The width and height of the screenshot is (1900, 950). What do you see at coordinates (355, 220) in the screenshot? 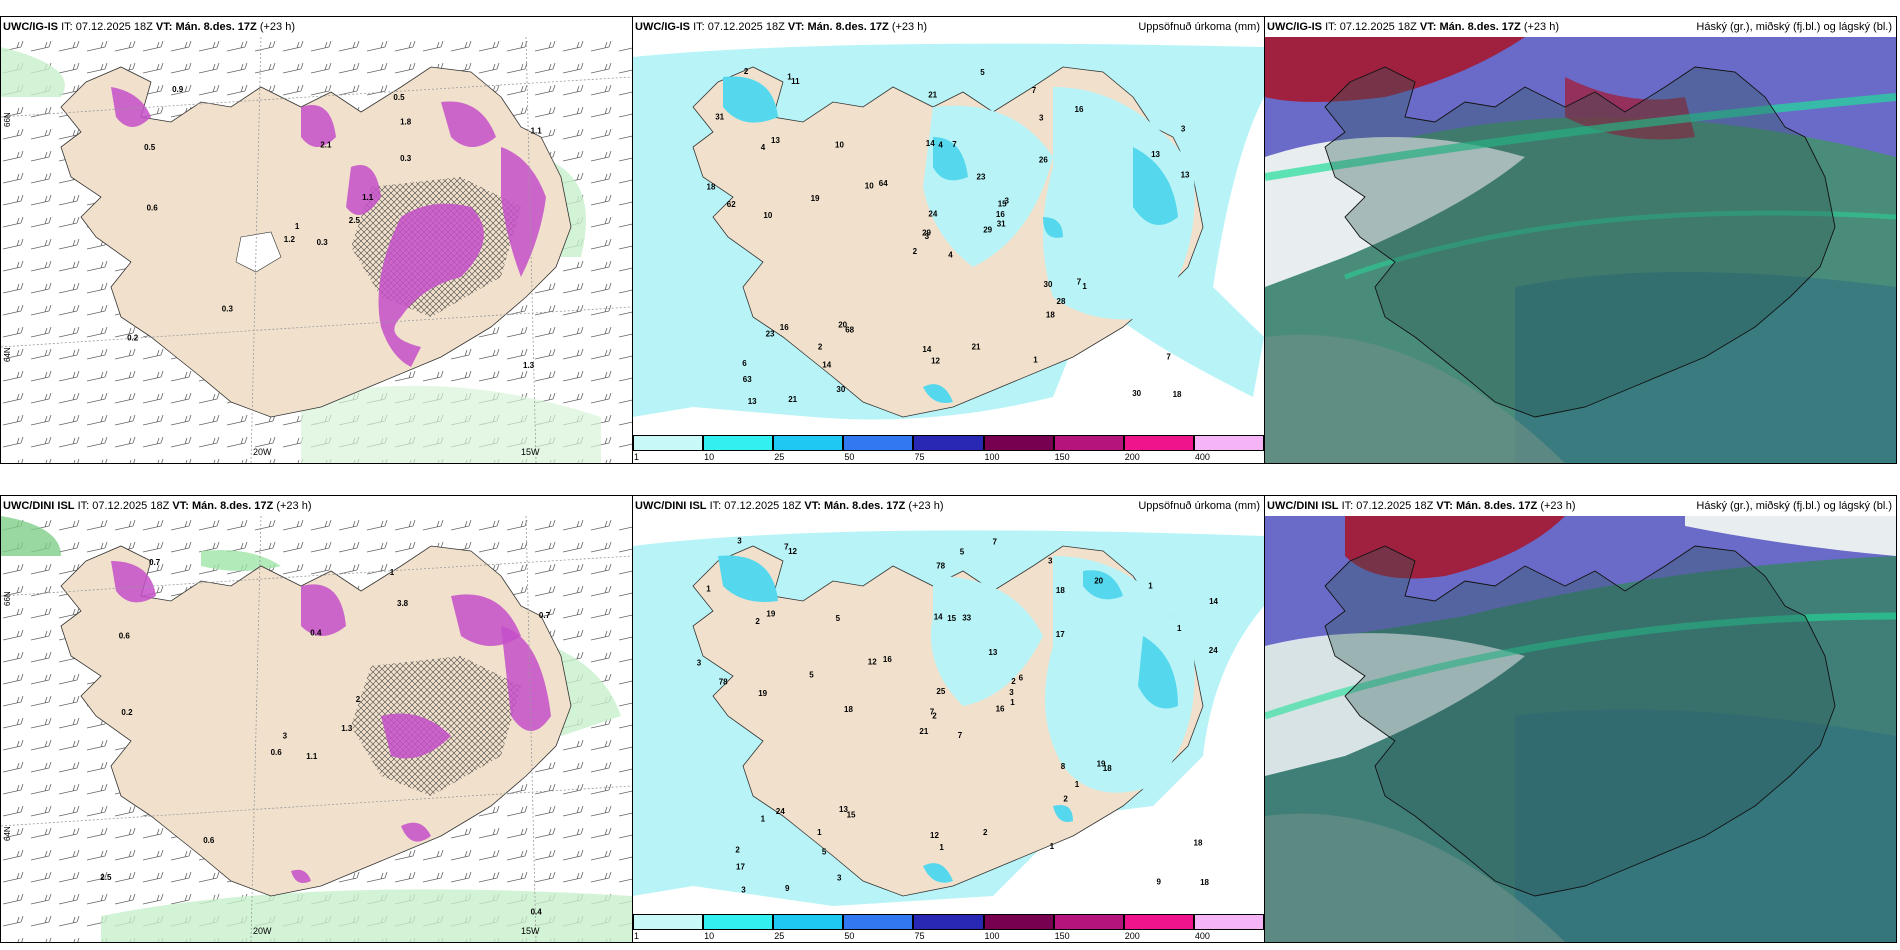
I see `value-label: 2.5` at bounding box center [355, 220].